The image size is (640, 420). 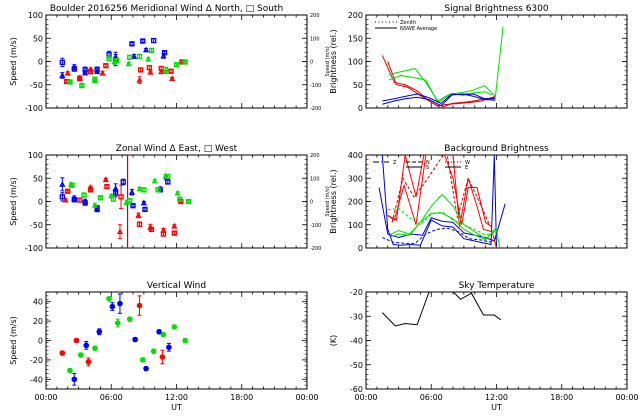 What do you see at coordinates (38, 321) in the screenshot?
I see `y-tick-label: 20` at bounding box center [38, 321].